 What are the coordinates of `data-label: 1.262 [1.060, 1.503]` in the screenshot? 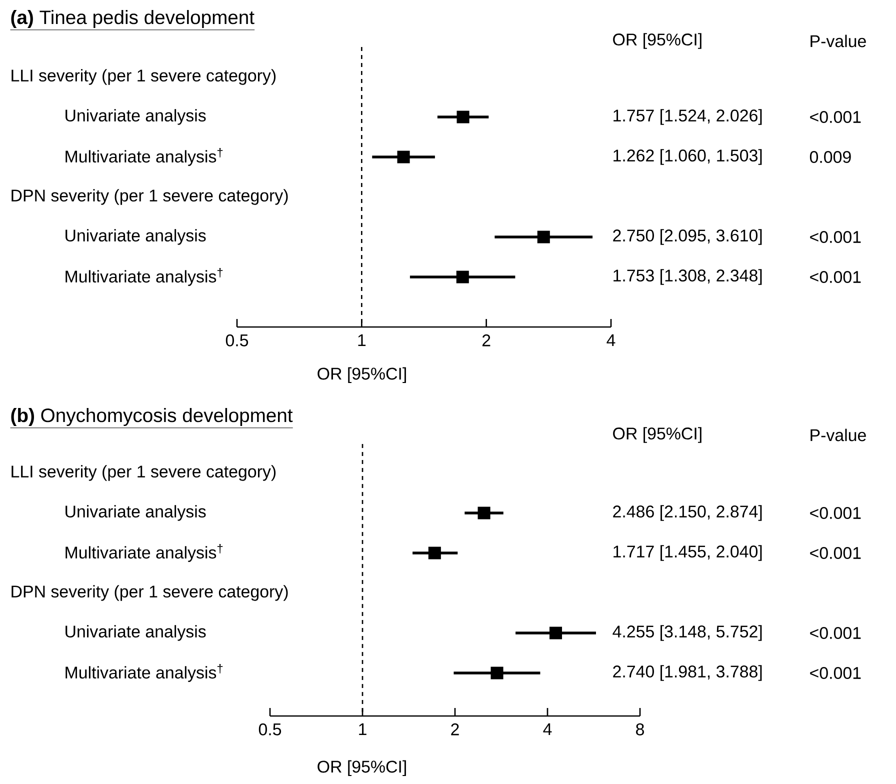 It's located at (688, 157).